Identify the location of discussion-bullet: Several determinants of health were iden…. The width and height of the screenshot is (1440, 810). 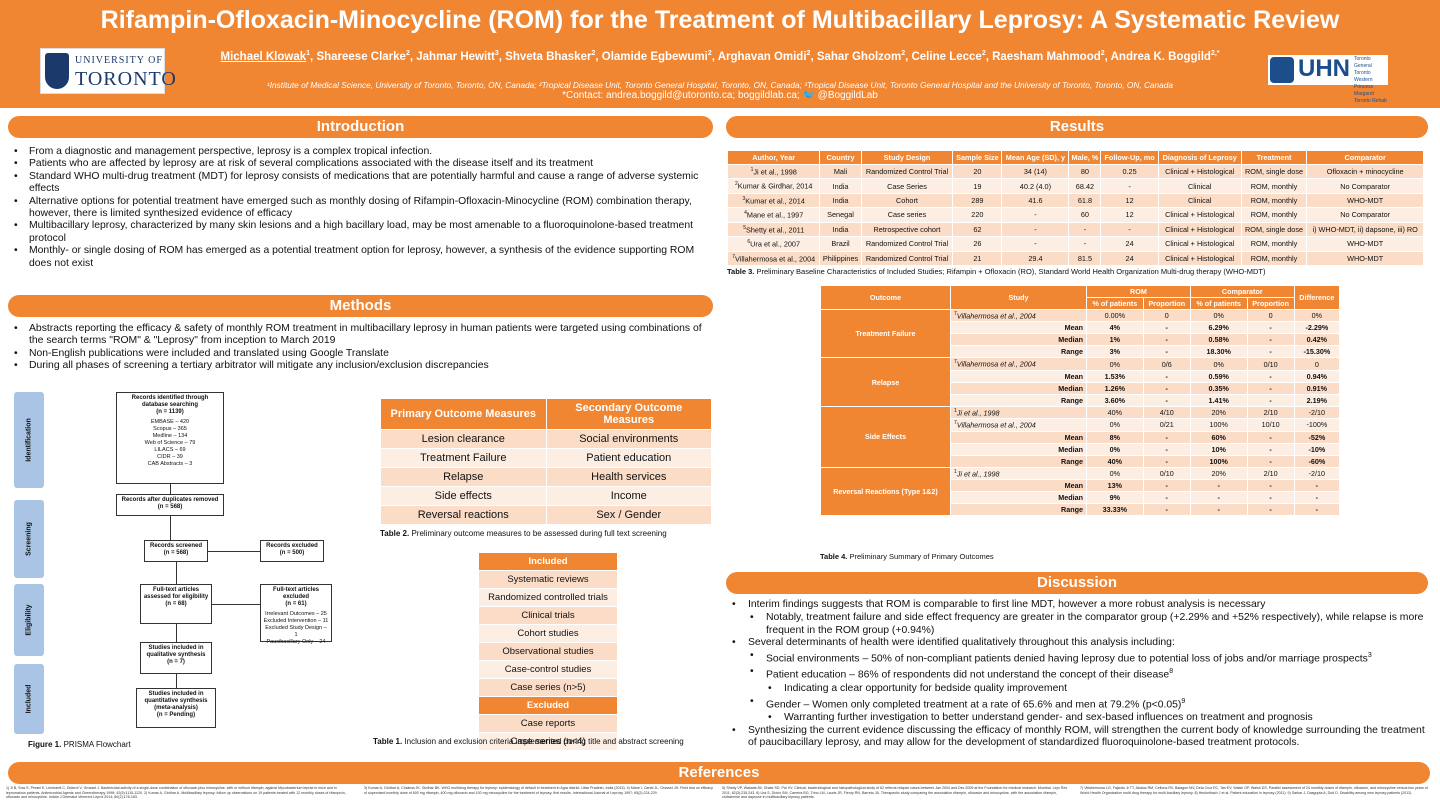
(1080, 643).